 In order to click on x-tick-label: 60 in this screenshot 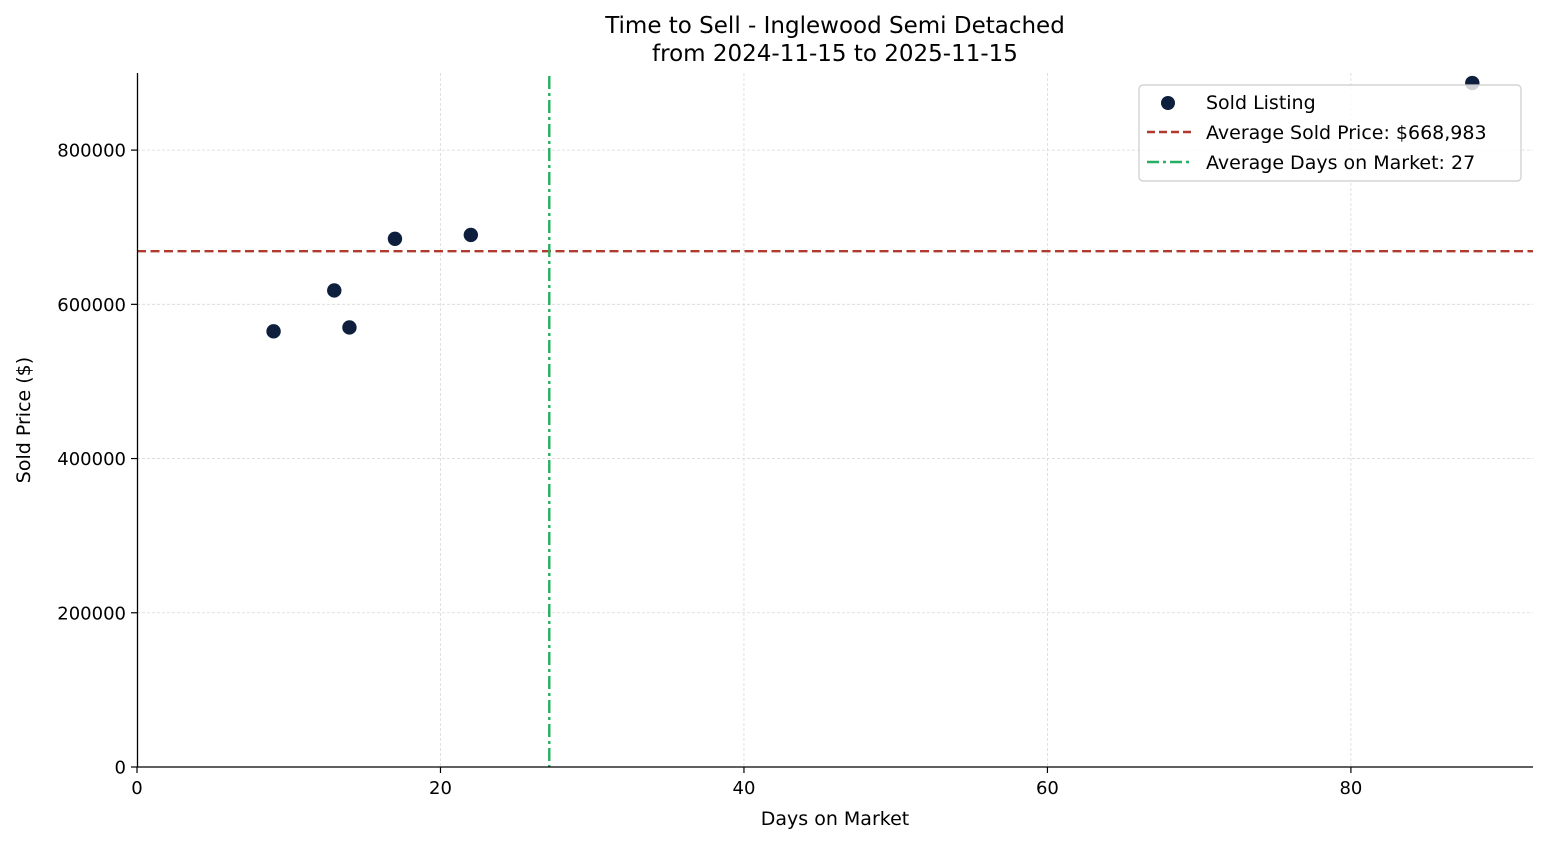, I will do `click(1047, 788)`.